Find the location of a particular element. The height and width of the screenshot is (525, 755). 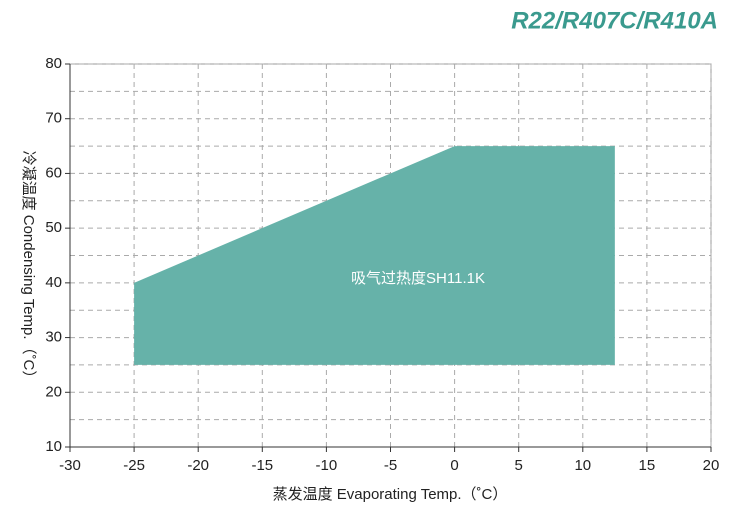

x-tick-label: 10 is located at coordinates (582, 465).